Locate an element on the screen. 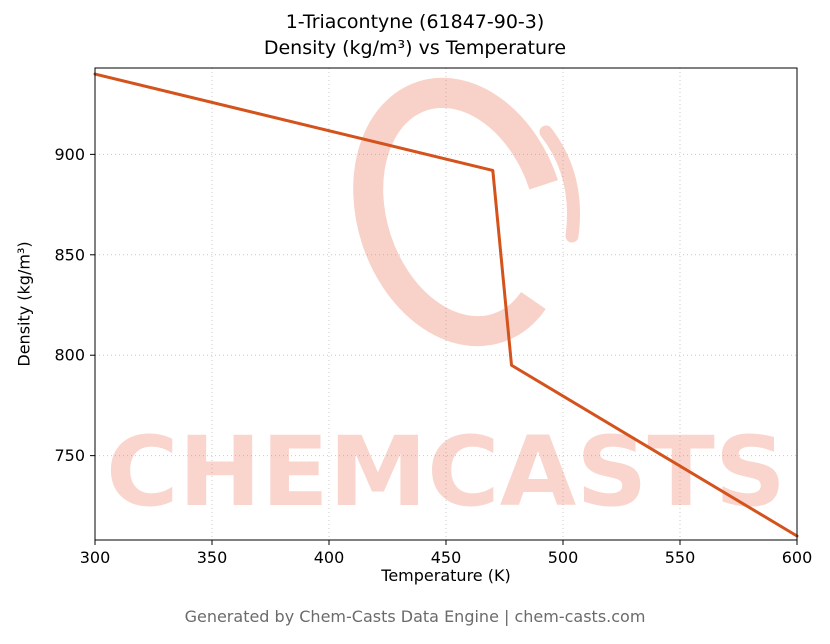 This screenshot has width=830, height=644. y-tick-label: 800 is located at coordinates (69, 355).